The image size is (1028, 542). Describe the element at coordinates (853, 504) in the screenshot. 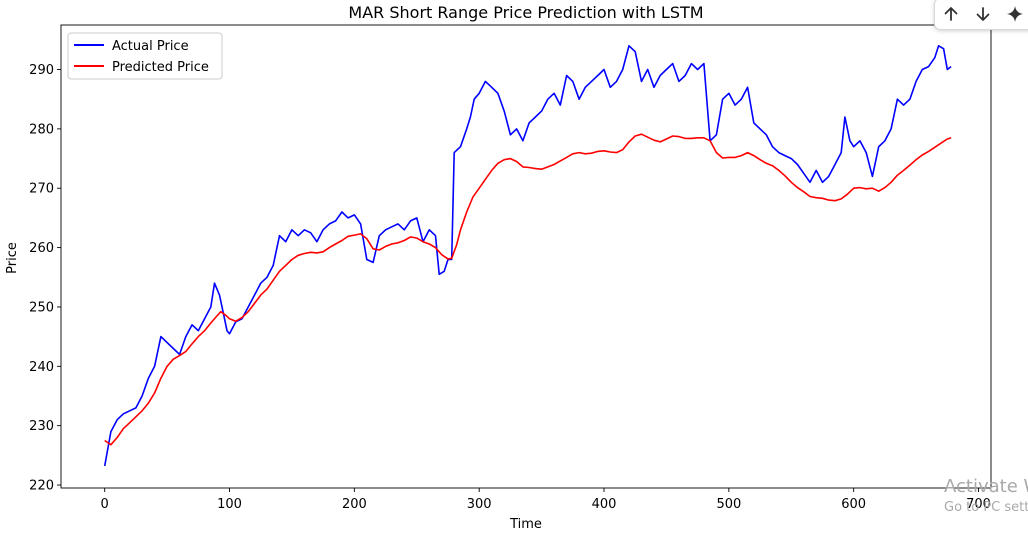

I see `x-tick-label: 600` at that location.